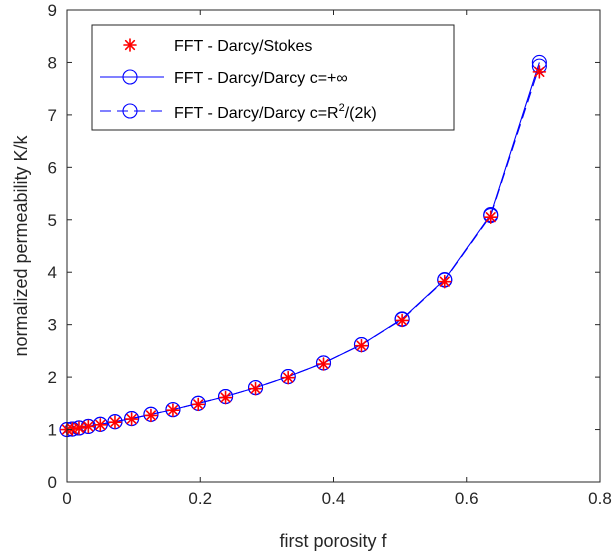 This screenshot has height=559, width=613. Describe the element at coordinates (52, 220) in the screenshot. I see `y-tick-label: 5` at that location.